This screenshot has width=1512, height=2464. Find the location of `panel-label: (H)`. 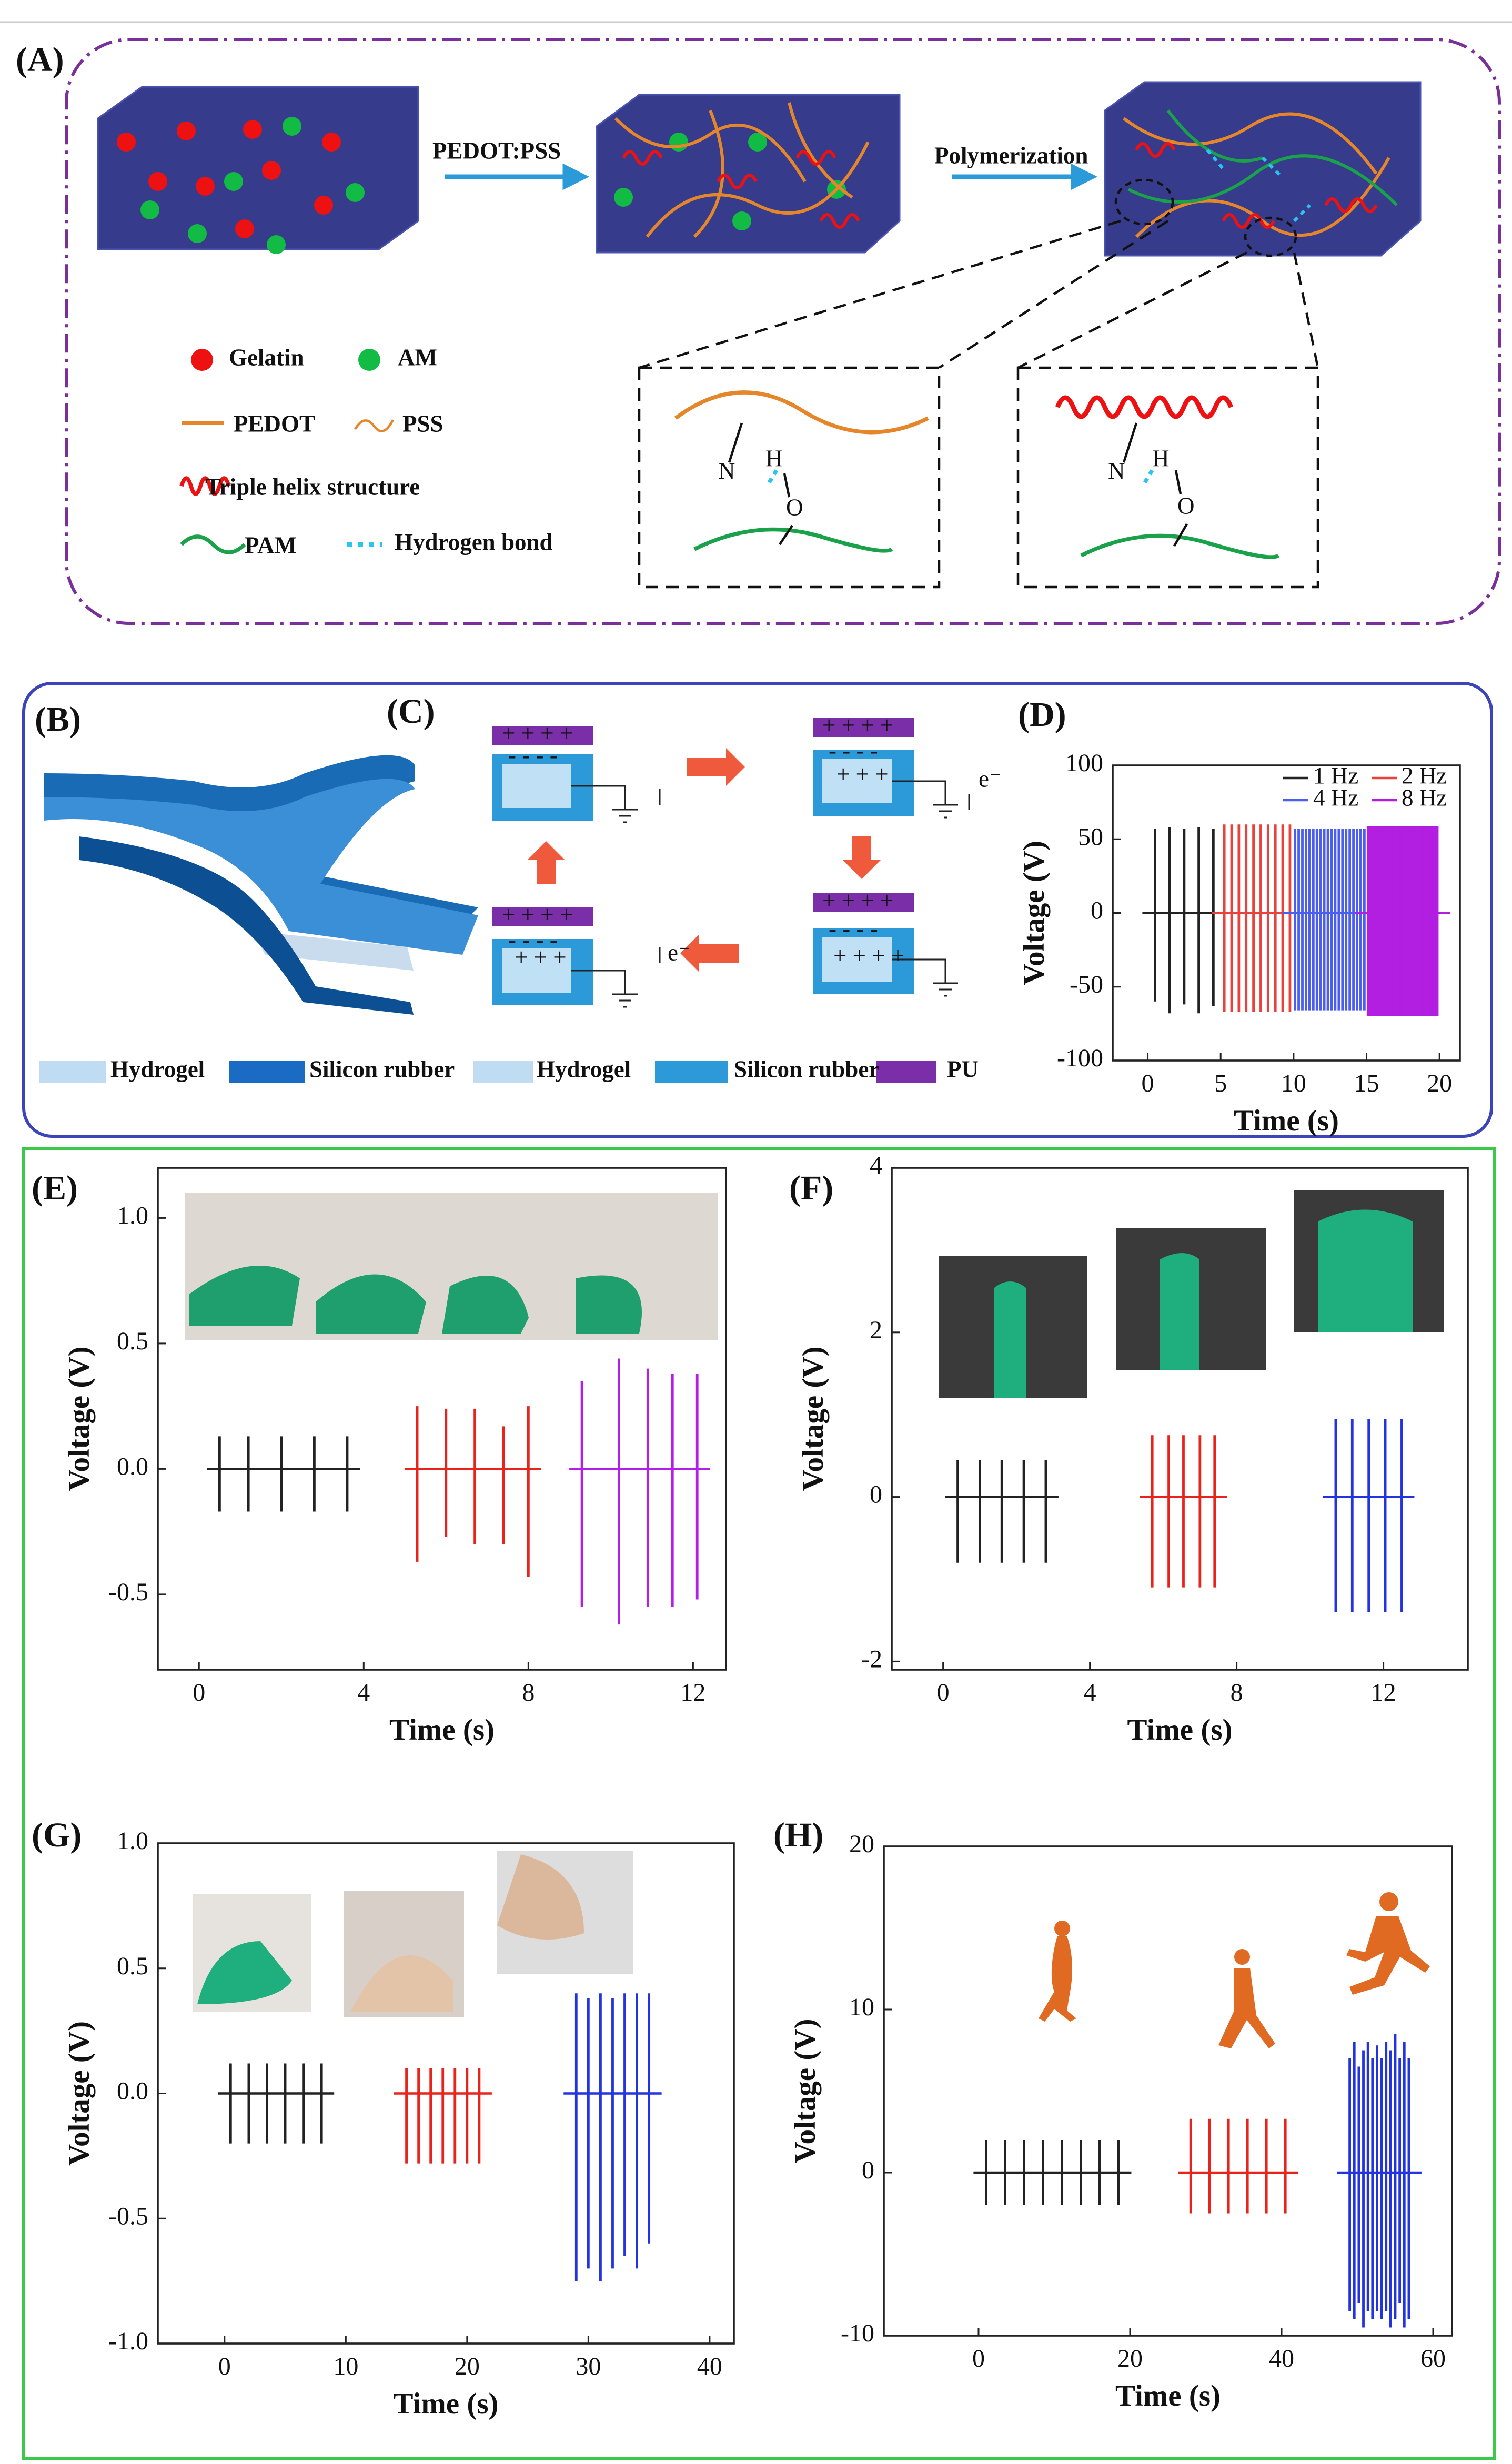

panel-label: (H) is located at coordinates (798, 1835).